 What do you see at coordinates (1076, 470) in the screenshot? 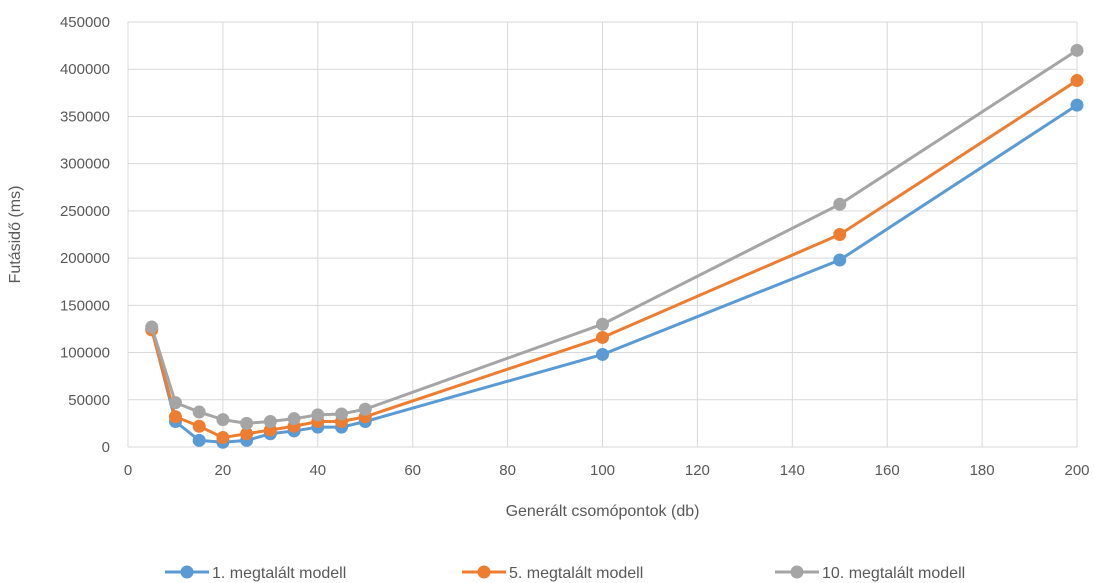
I see `x-tick-label: 200` at bounding box center [1076, 470].